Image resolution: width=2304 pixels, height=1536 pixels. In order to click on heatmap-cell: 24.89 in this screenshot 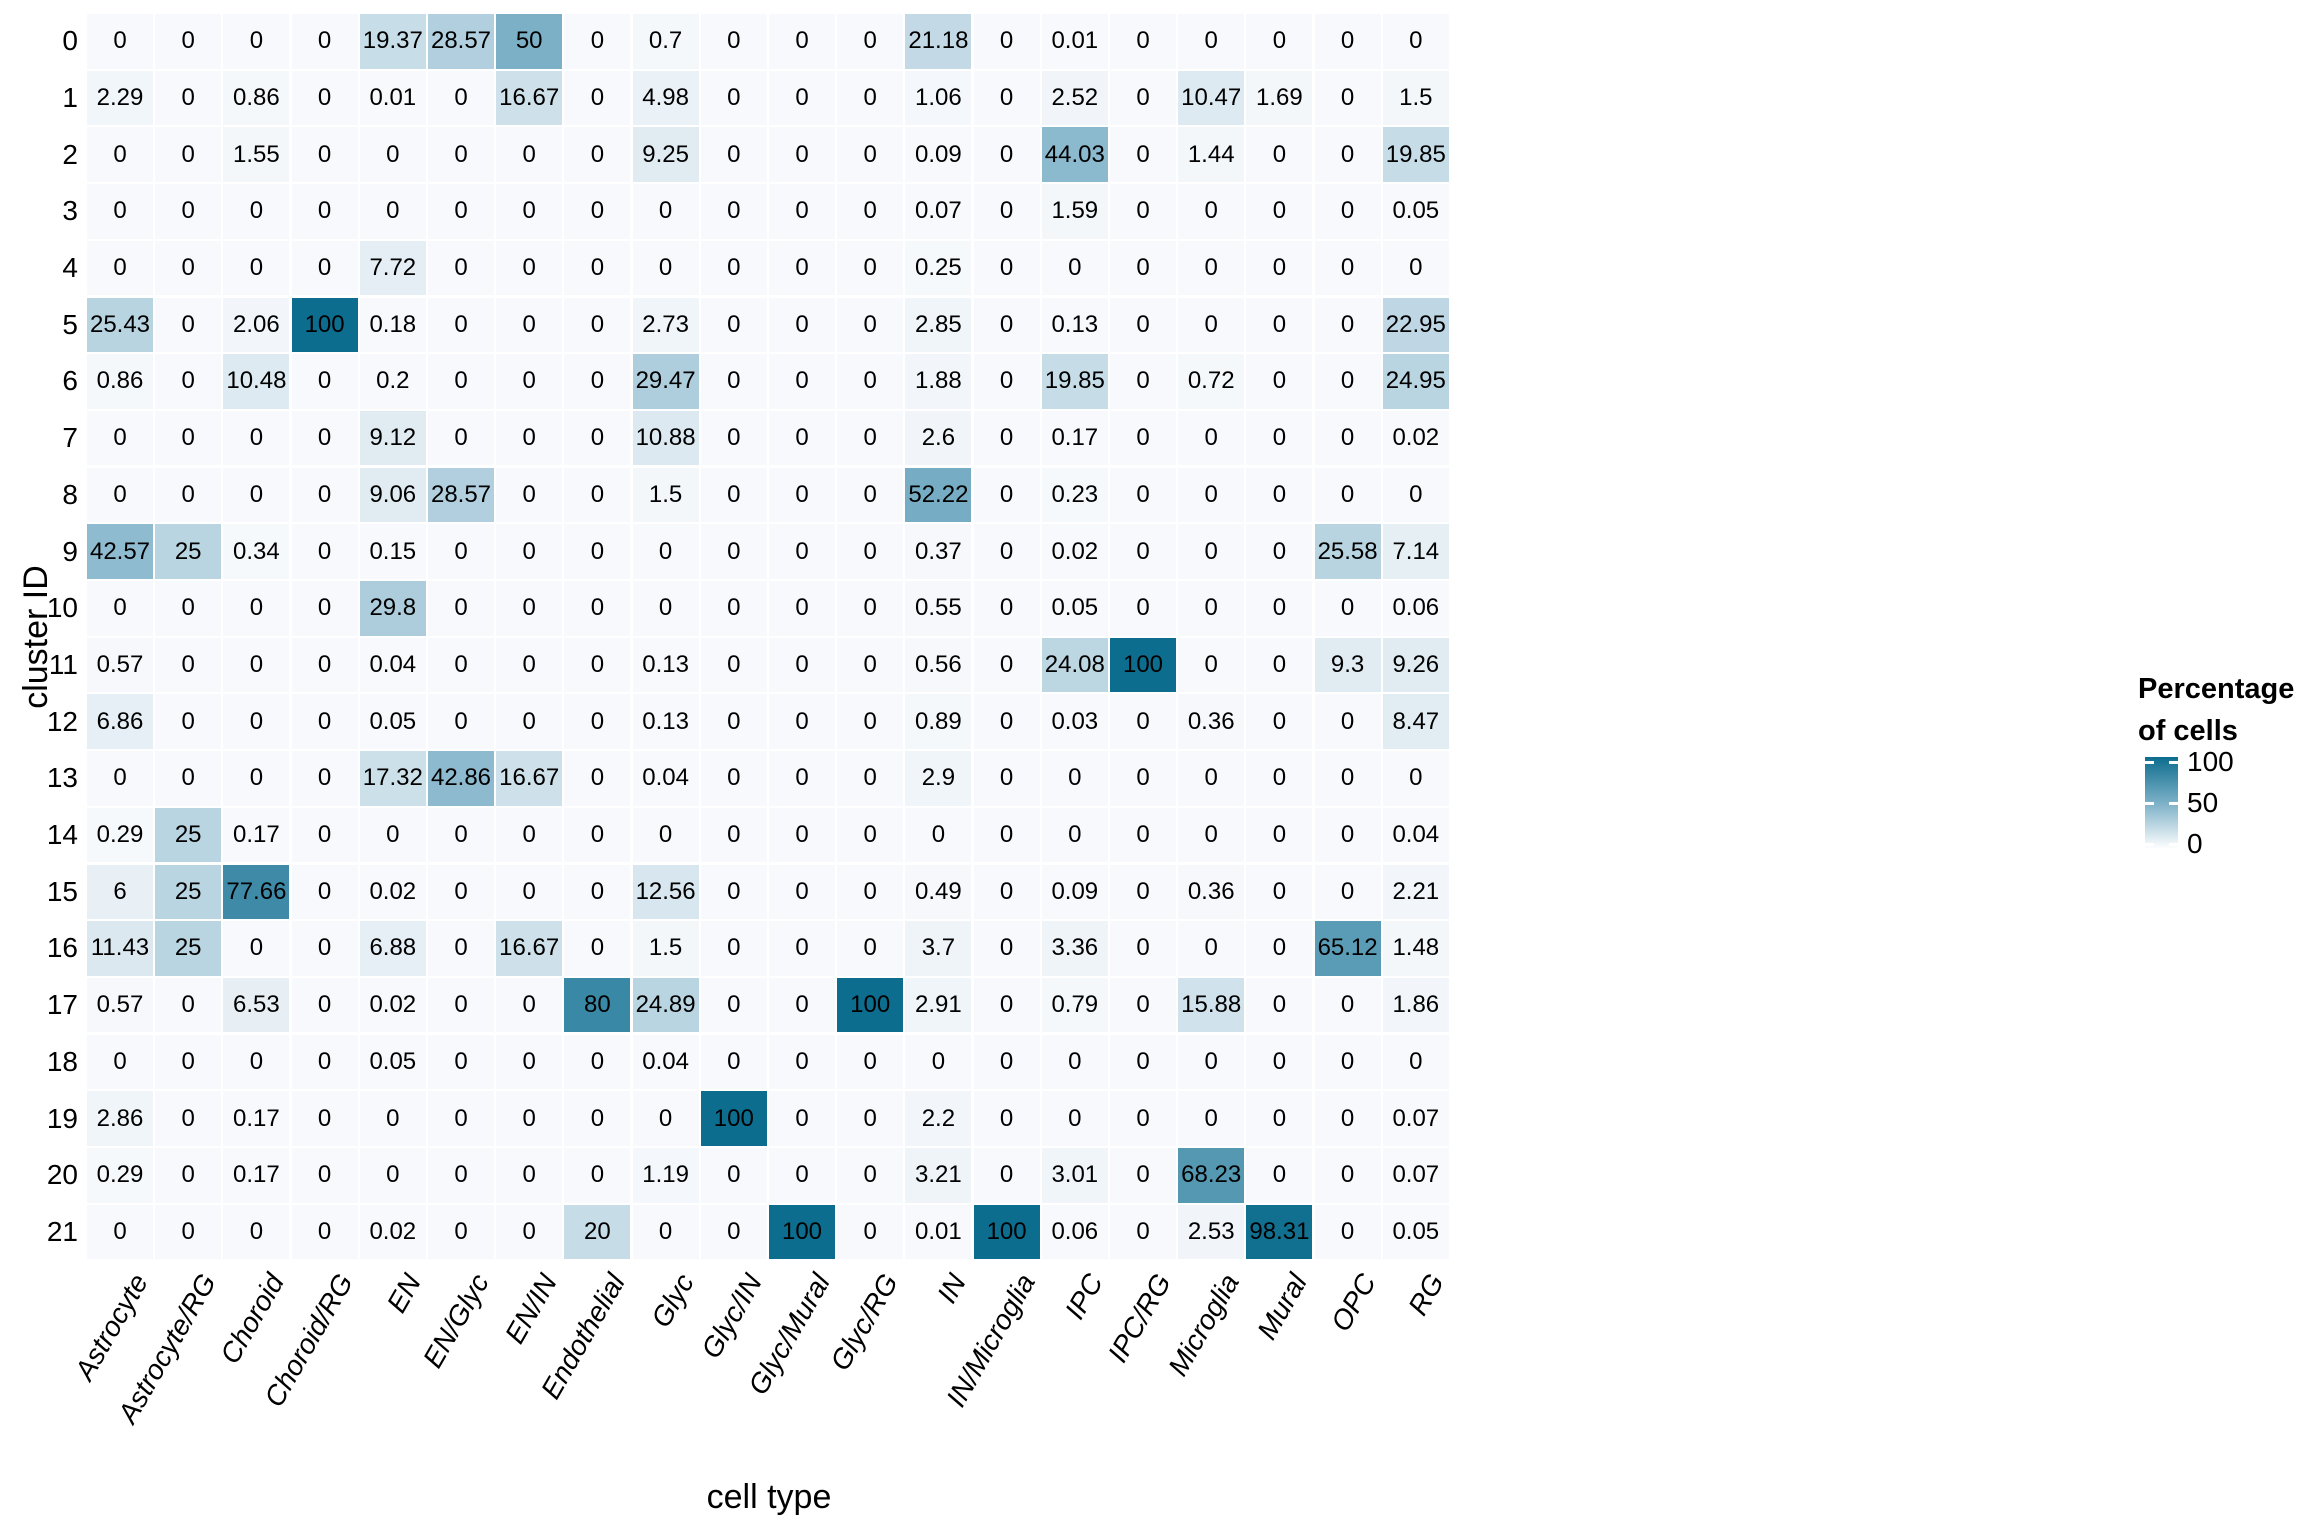, I will do `click(665, 1005)`.